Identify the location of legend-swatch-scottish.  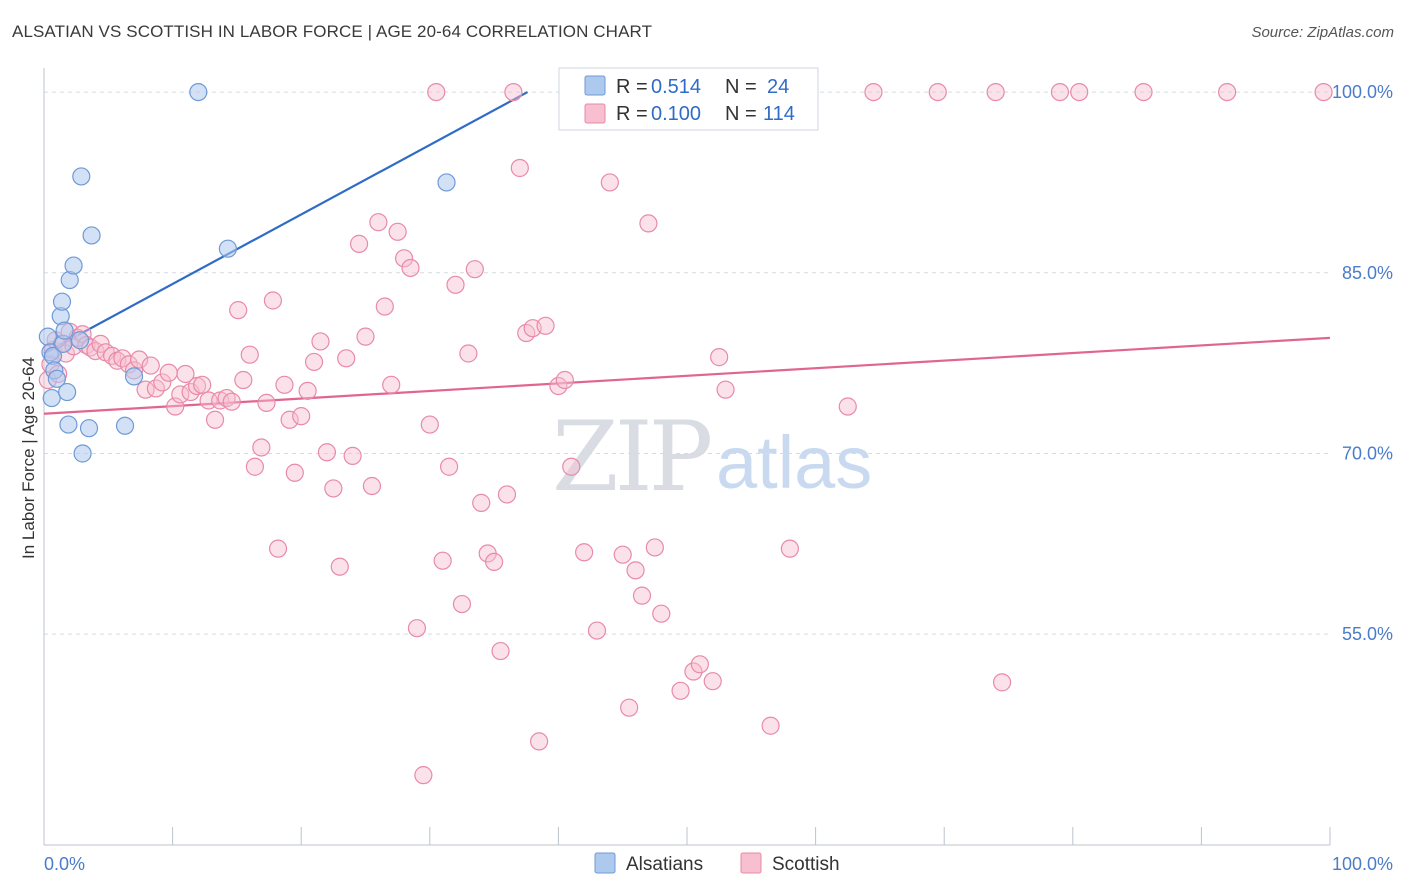
(595, 113).